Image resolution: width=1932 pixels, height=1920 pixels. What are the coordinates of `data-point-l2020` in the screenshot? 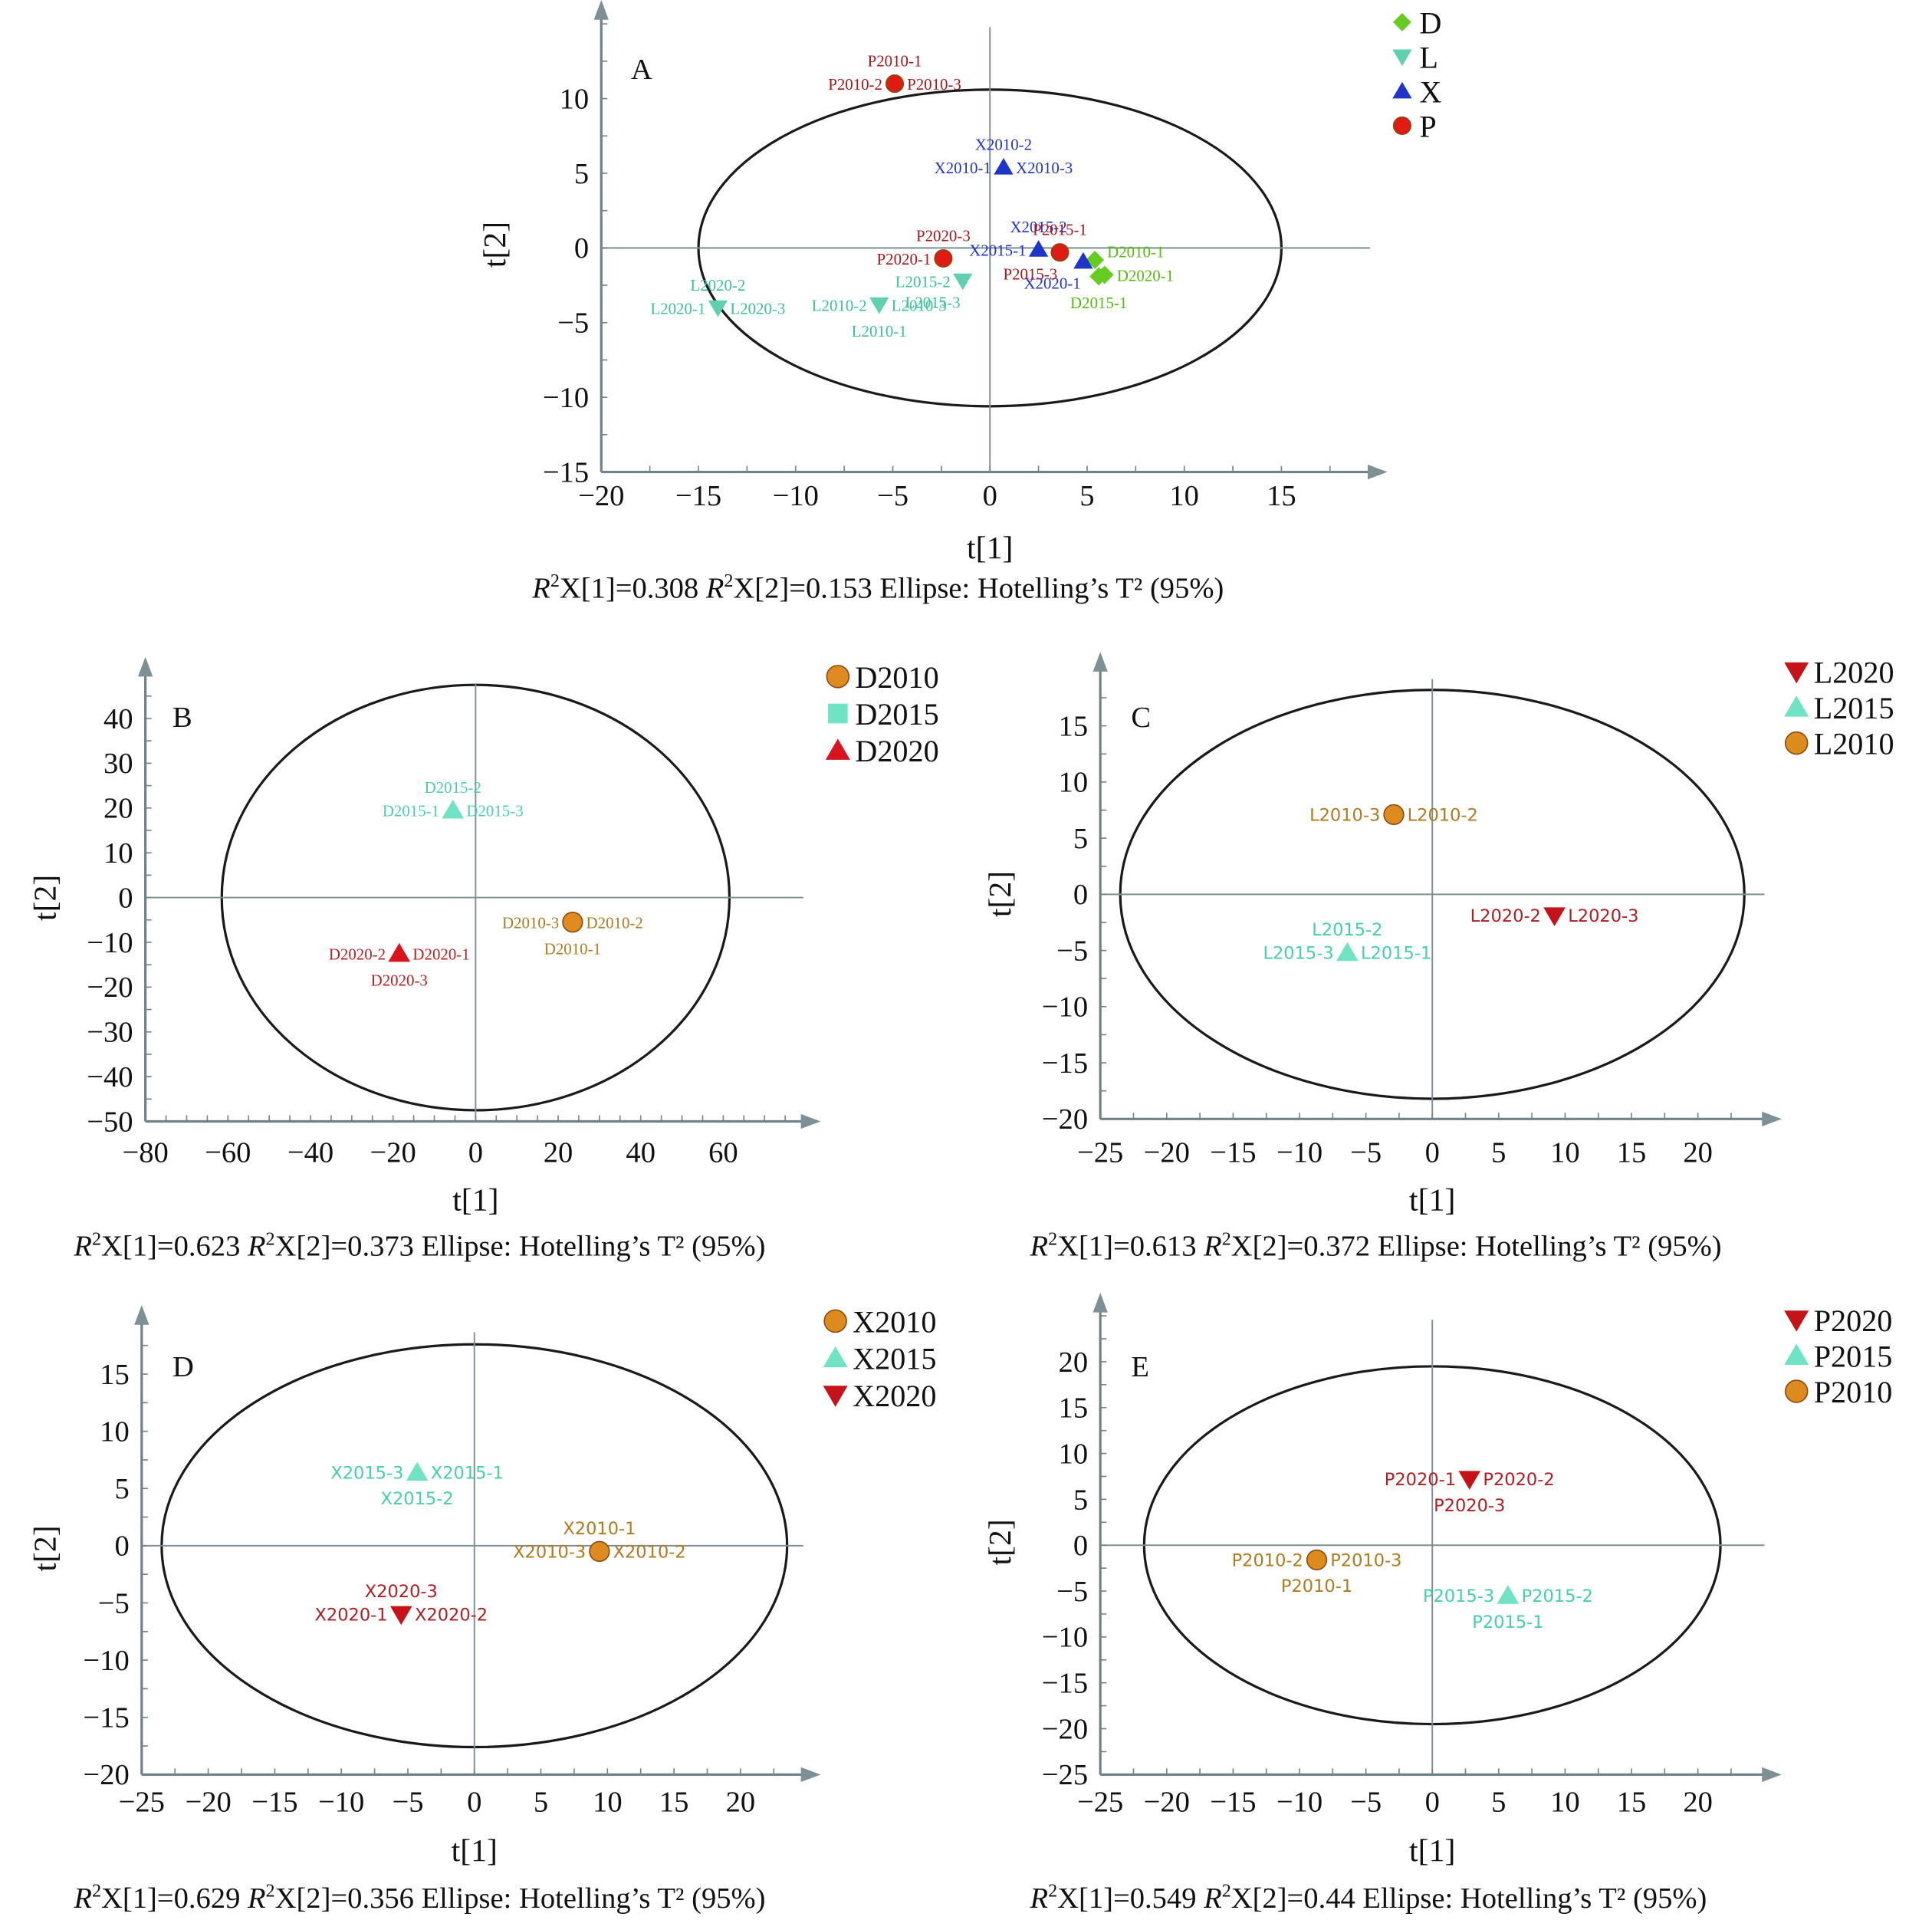 It's located at (1555, 917).